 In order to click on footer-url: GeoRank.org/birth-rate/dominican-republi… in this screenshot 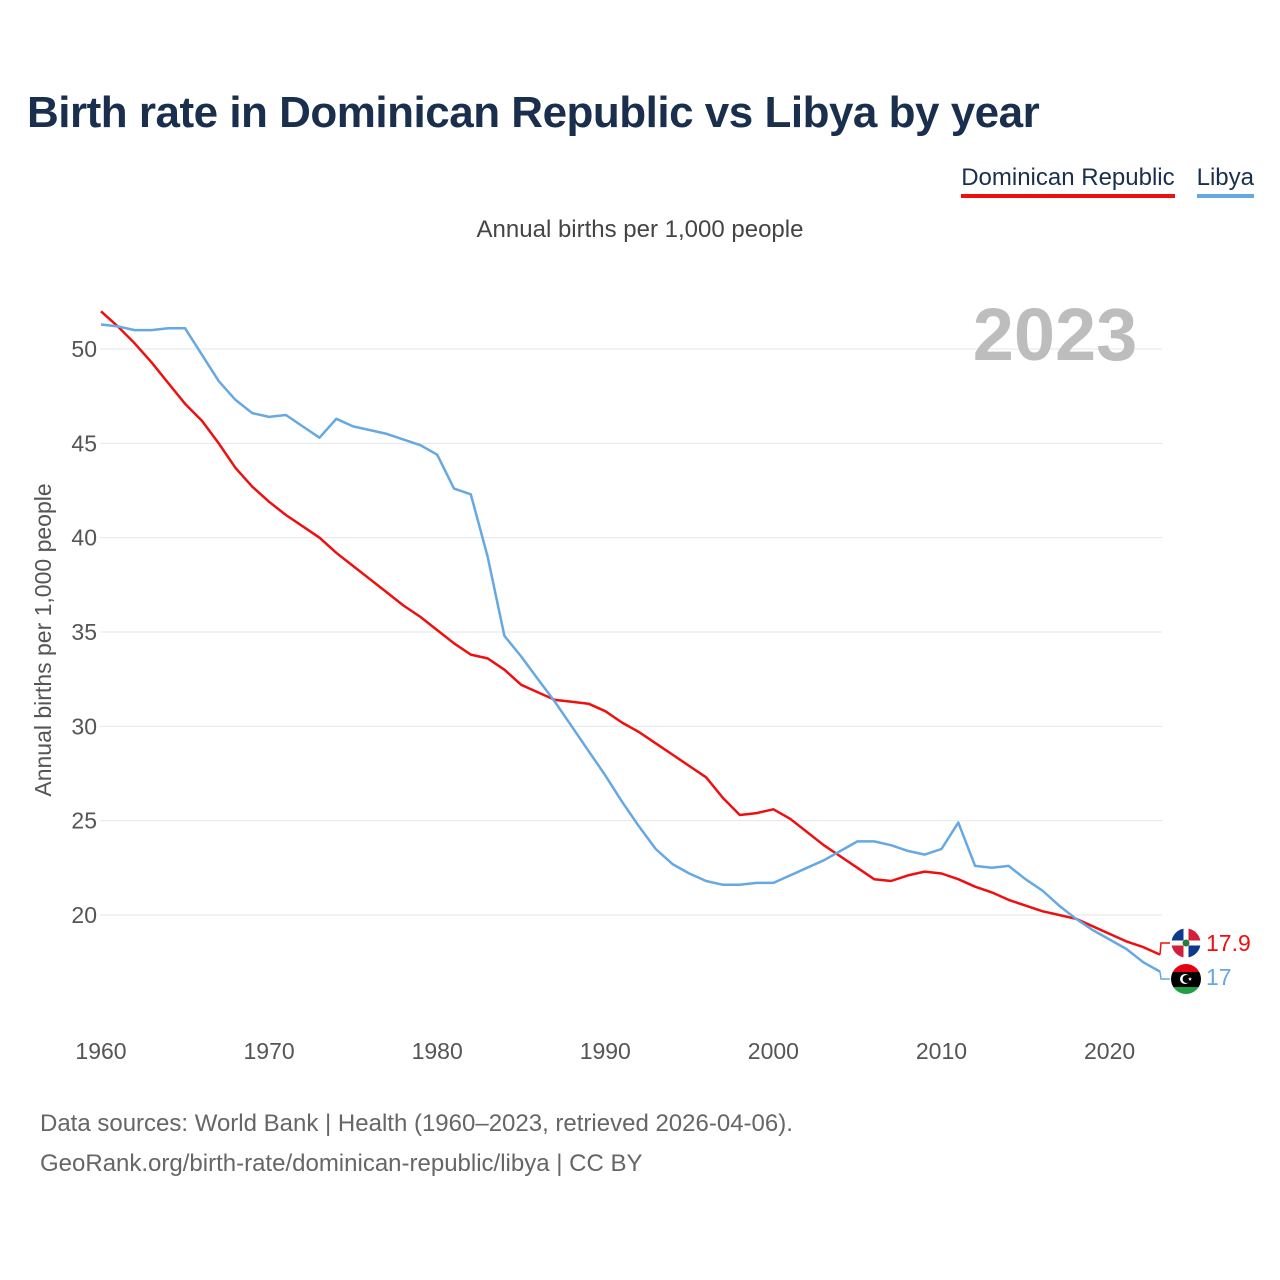, I will do `click(341, 1163)`.